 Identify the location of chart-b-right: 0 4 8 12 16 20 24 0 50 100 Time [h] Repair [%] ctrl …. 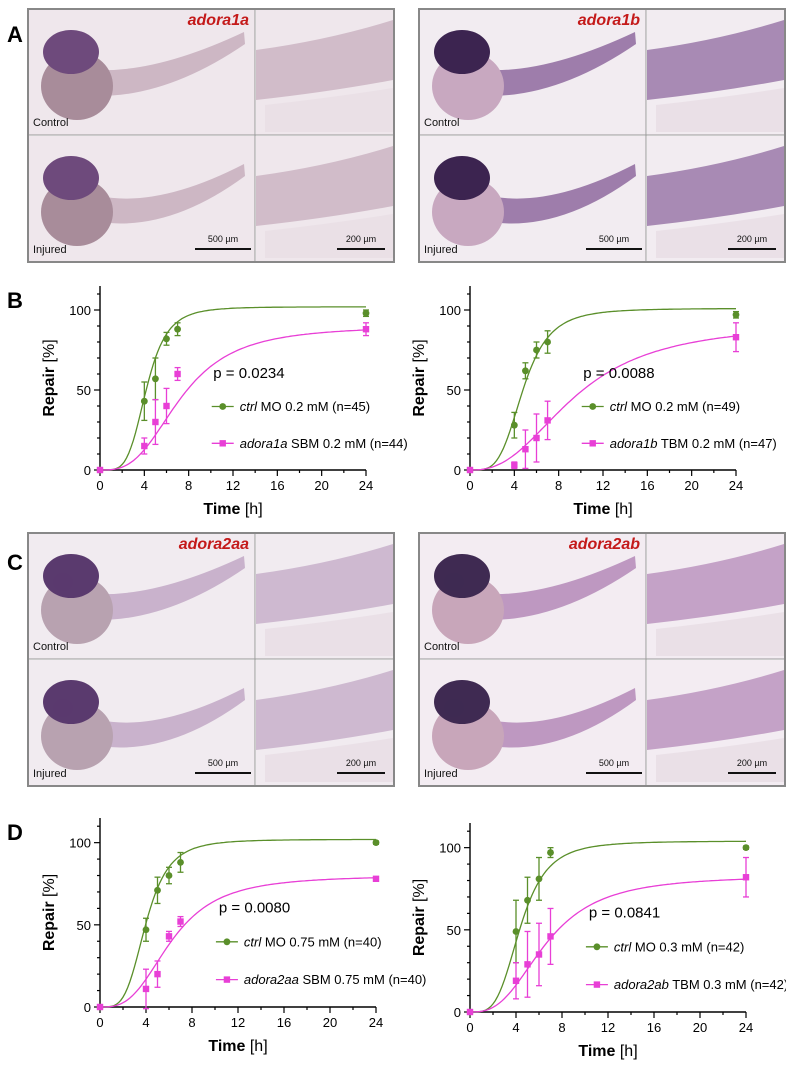
(594, 402).